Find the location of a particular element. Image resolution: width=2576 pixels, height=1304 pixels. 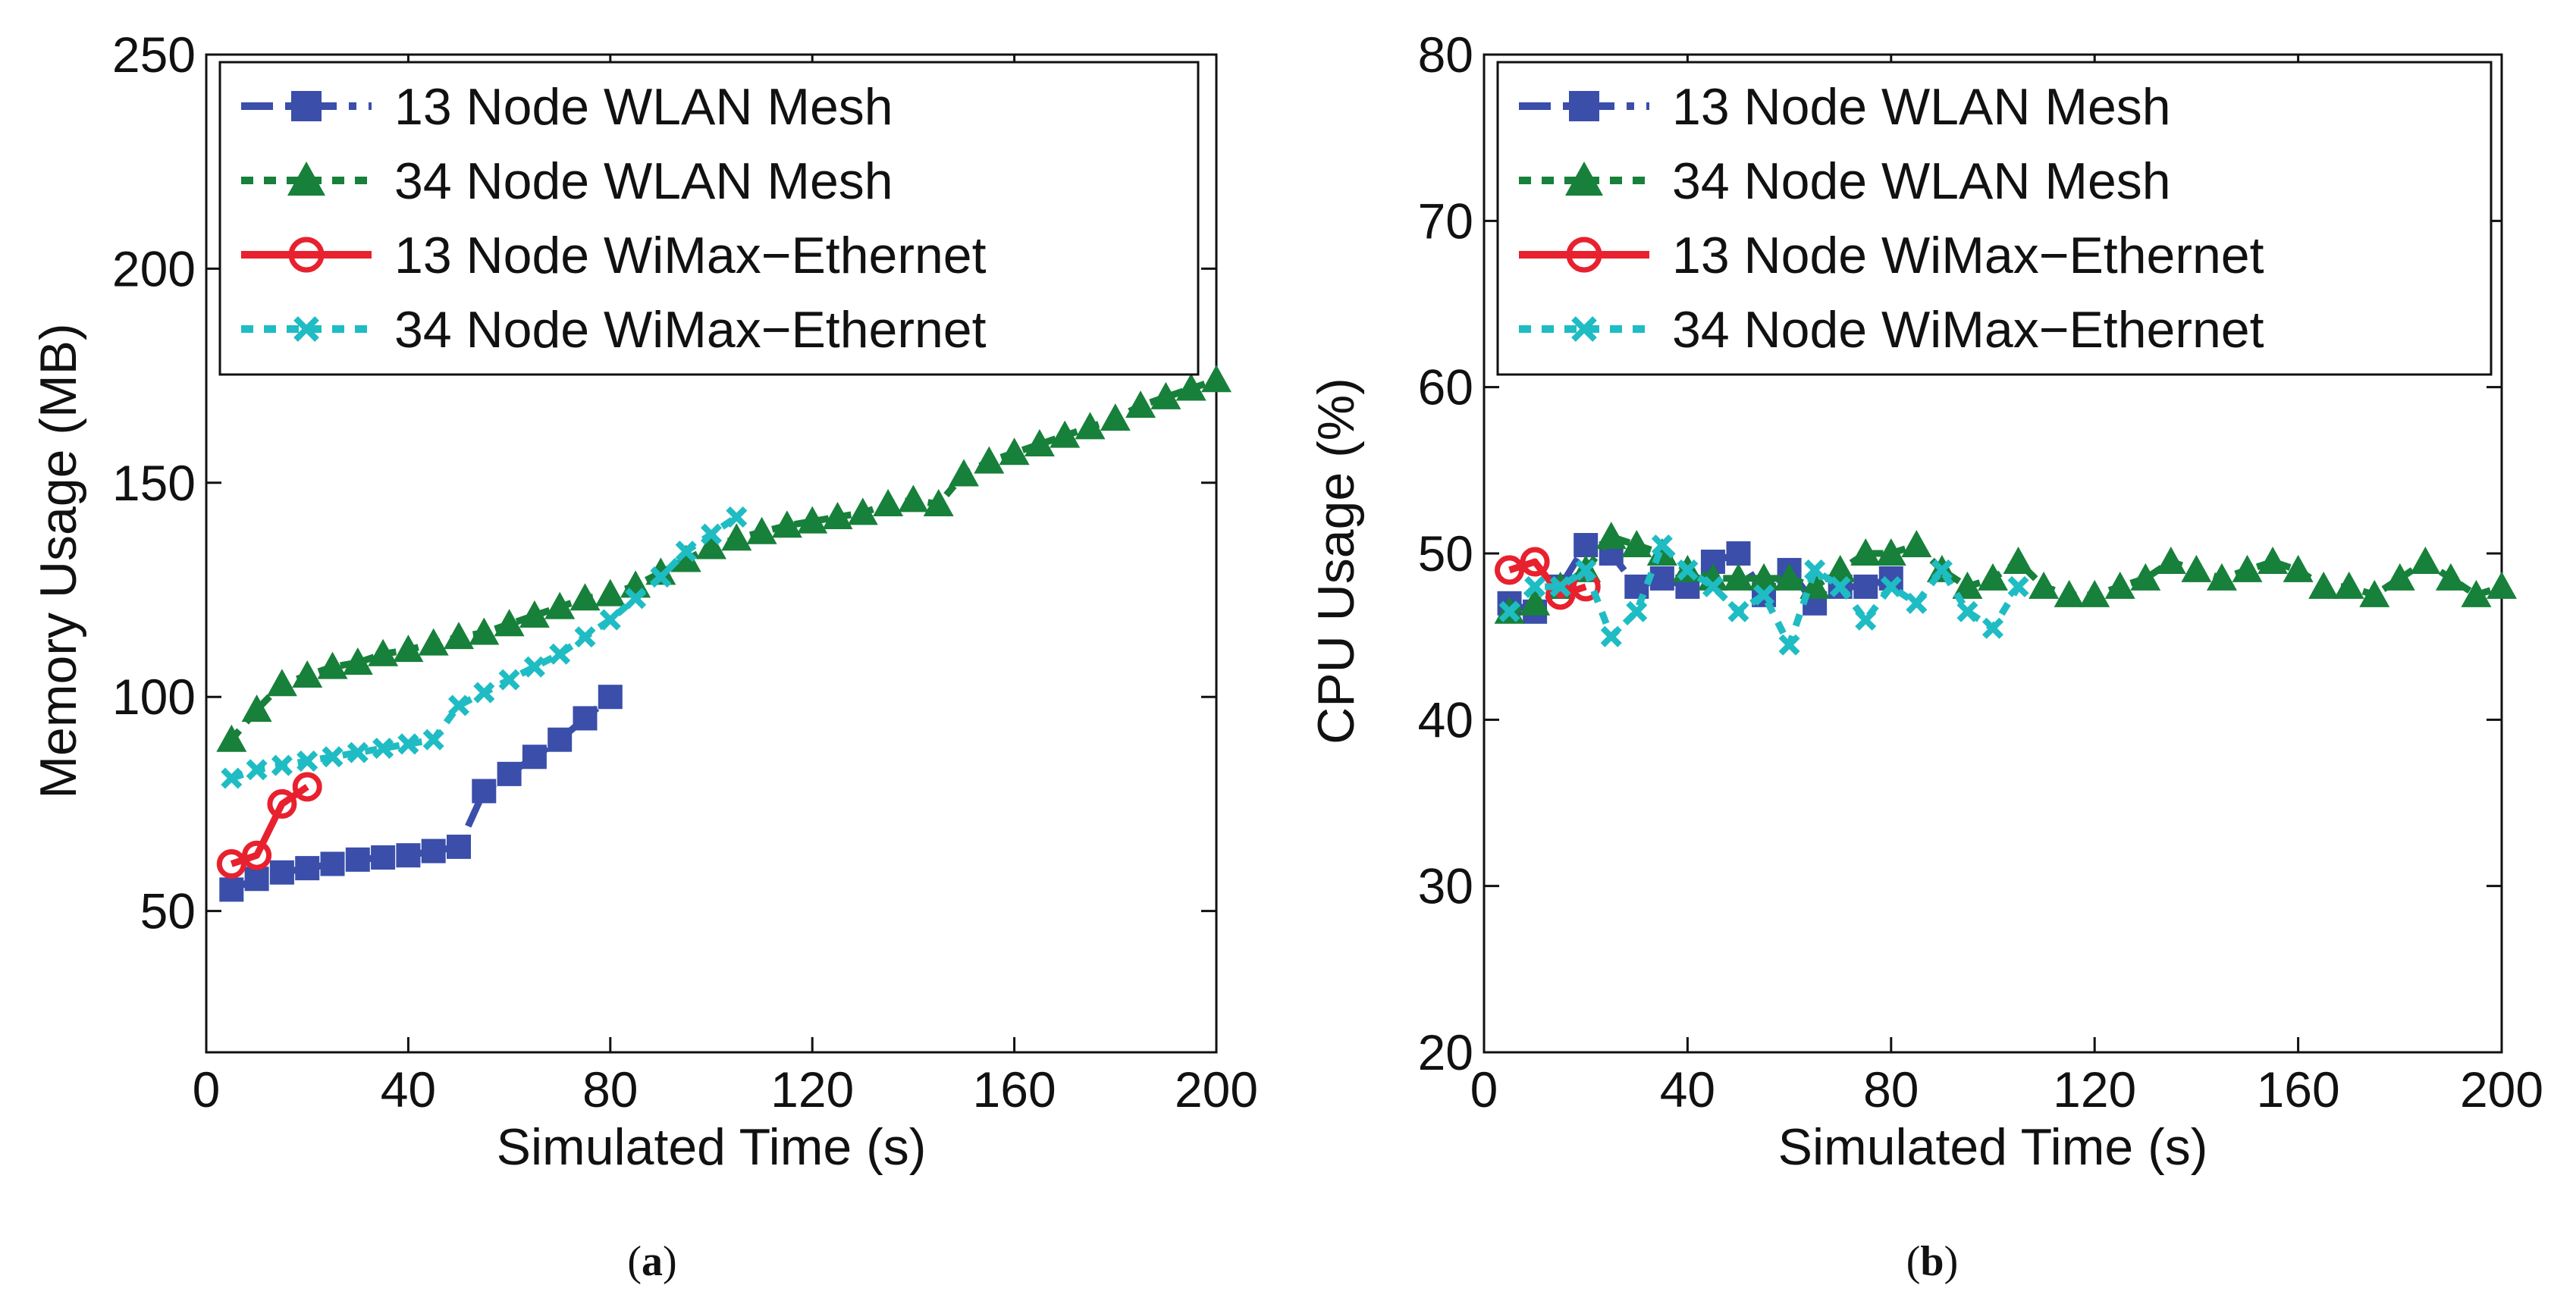

panel-b-x-tick-label: 200 is located at coordinates (2501, 1089).